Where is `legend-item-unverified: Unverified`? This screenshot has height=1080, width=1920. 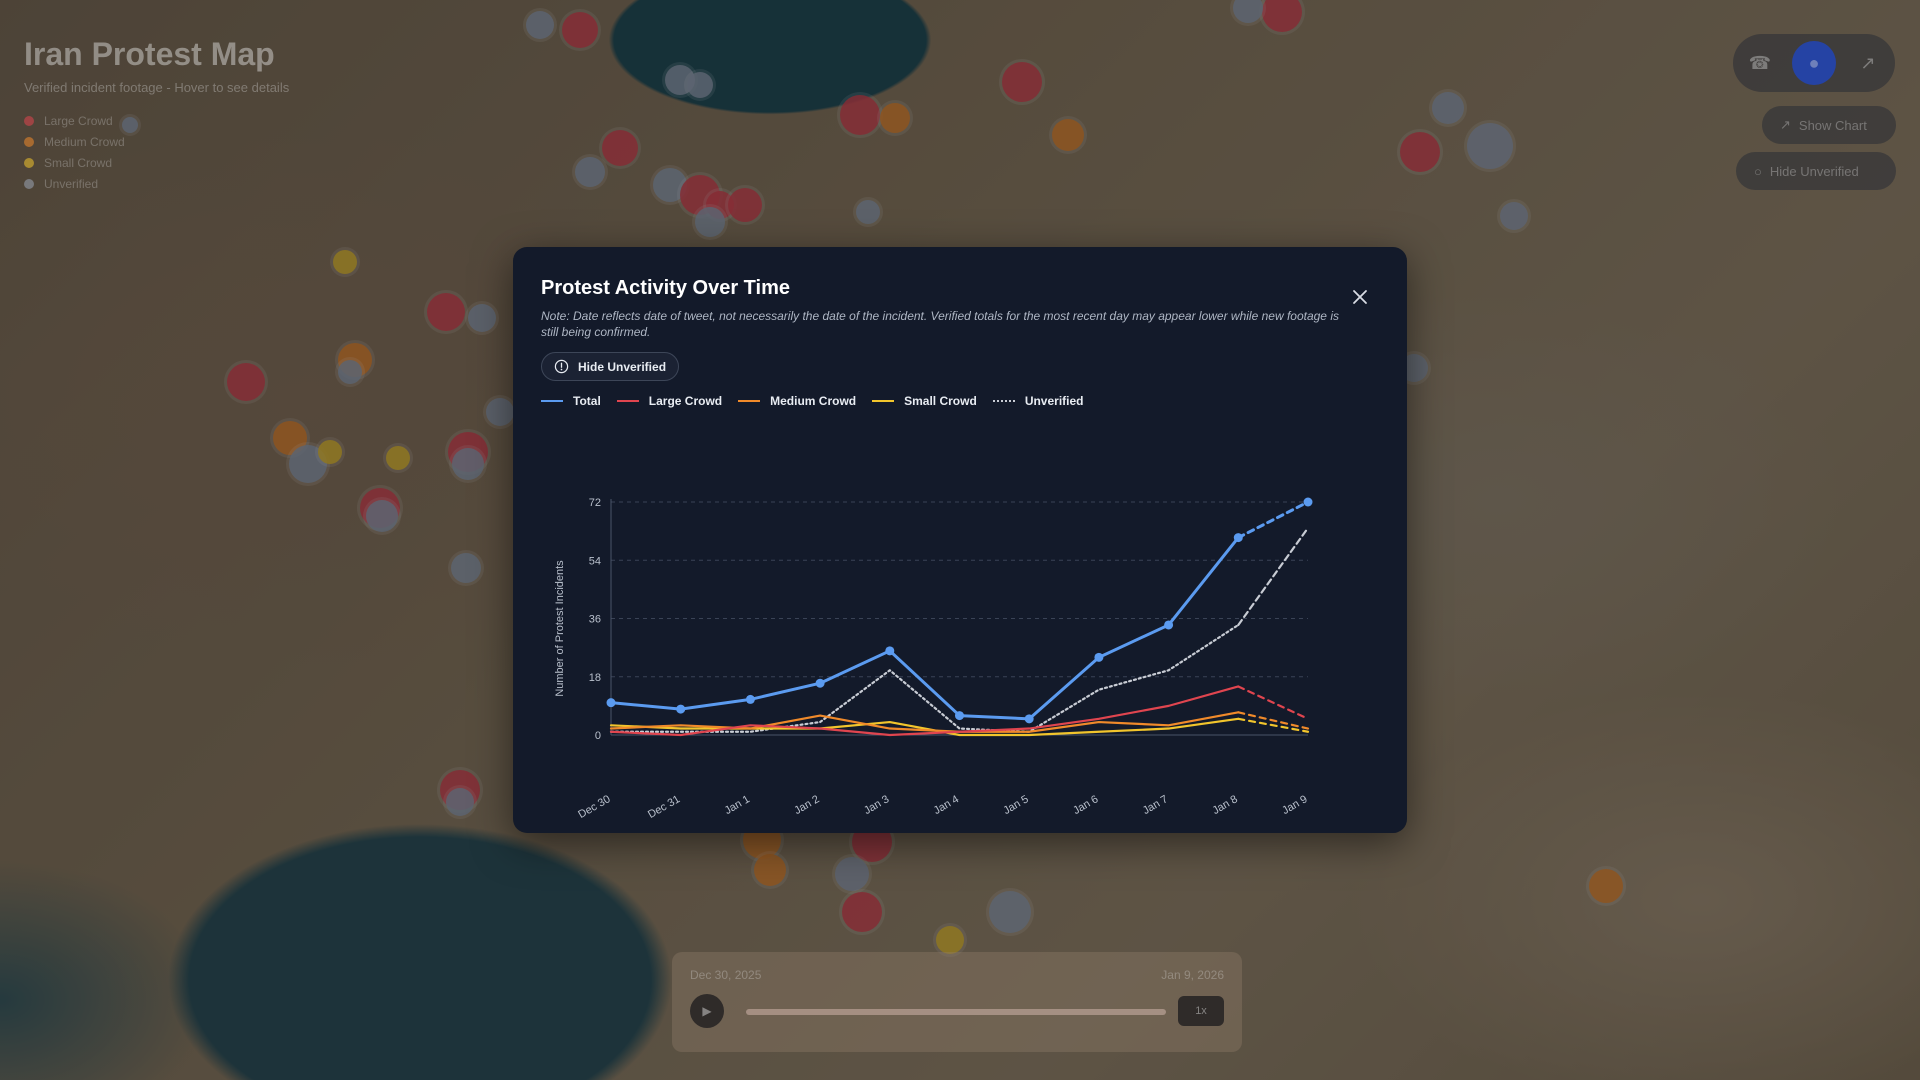 legend-item-unverified: Unverified is located at coordinates (1038, 401).